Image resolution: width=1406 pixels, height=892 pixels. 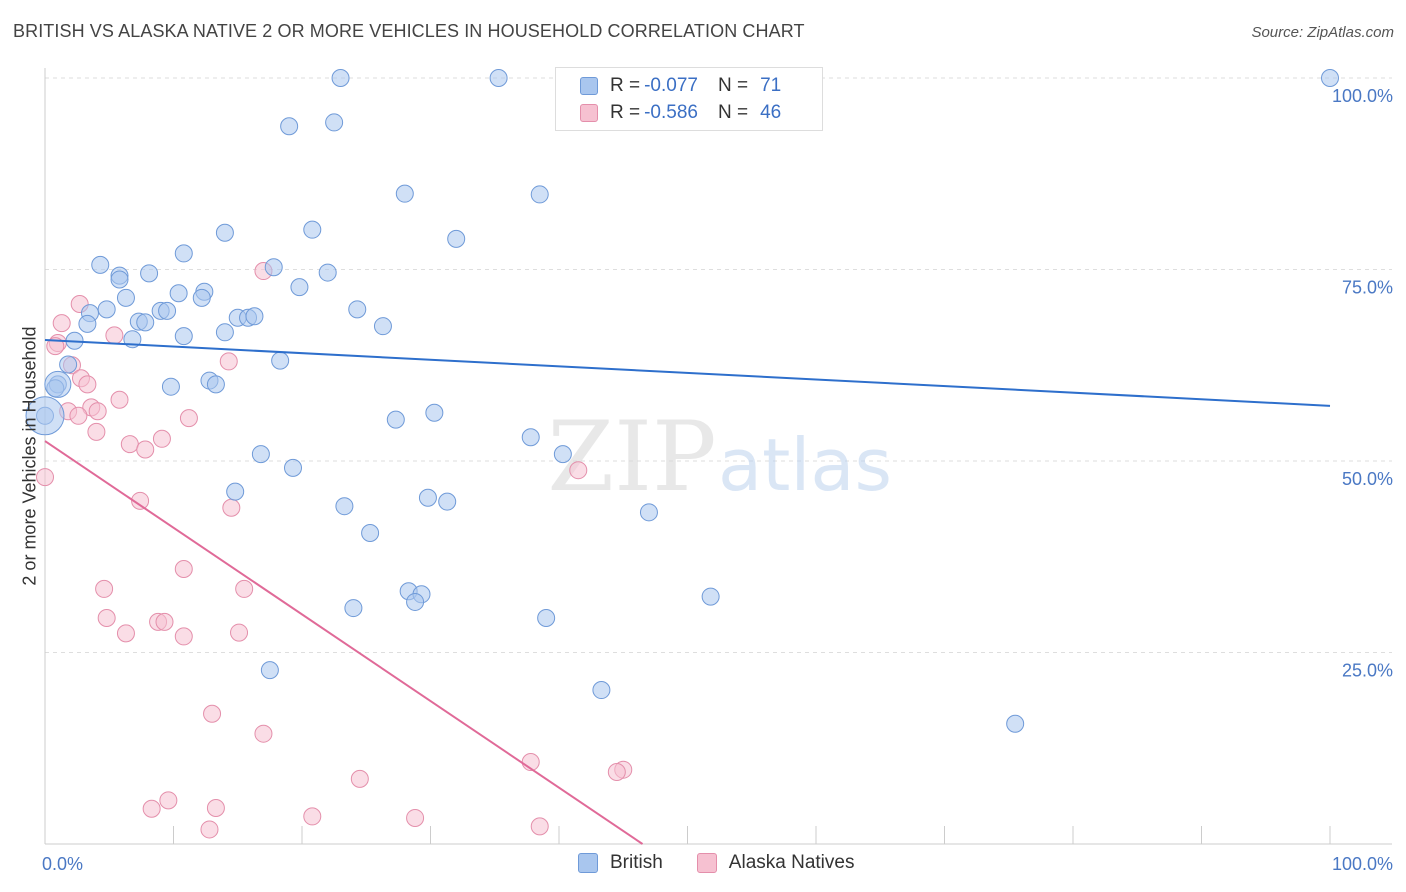 What do you see at coordinates (1367, 671) in the screenshot?
I see `y-tick-label: 25.0%` at bounding box center [1367, 671].